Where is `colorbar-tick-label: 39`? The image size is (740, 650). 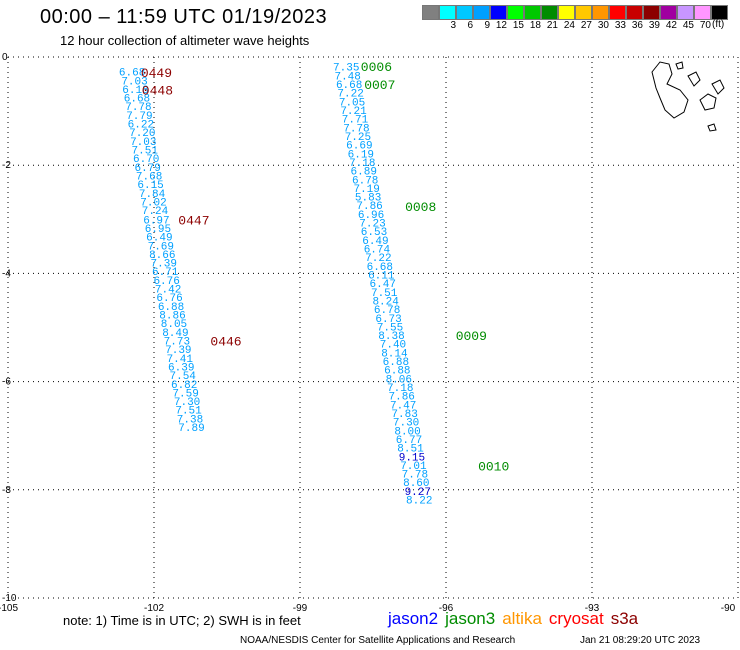 colorbar-tick-label: 39 is located at coordinates (654, 25).